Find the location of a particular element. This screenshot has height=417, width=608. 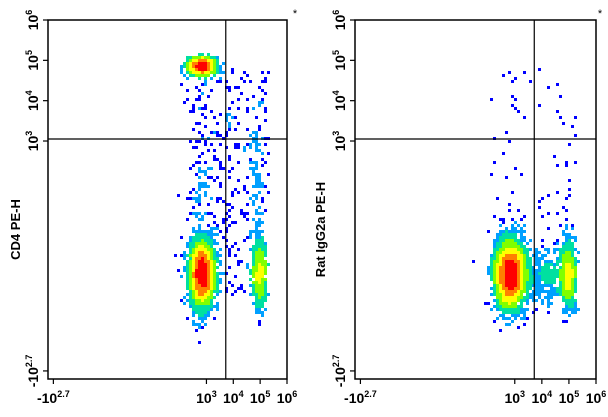

x-tick-label: 104 is located at coordinates (542, 397).